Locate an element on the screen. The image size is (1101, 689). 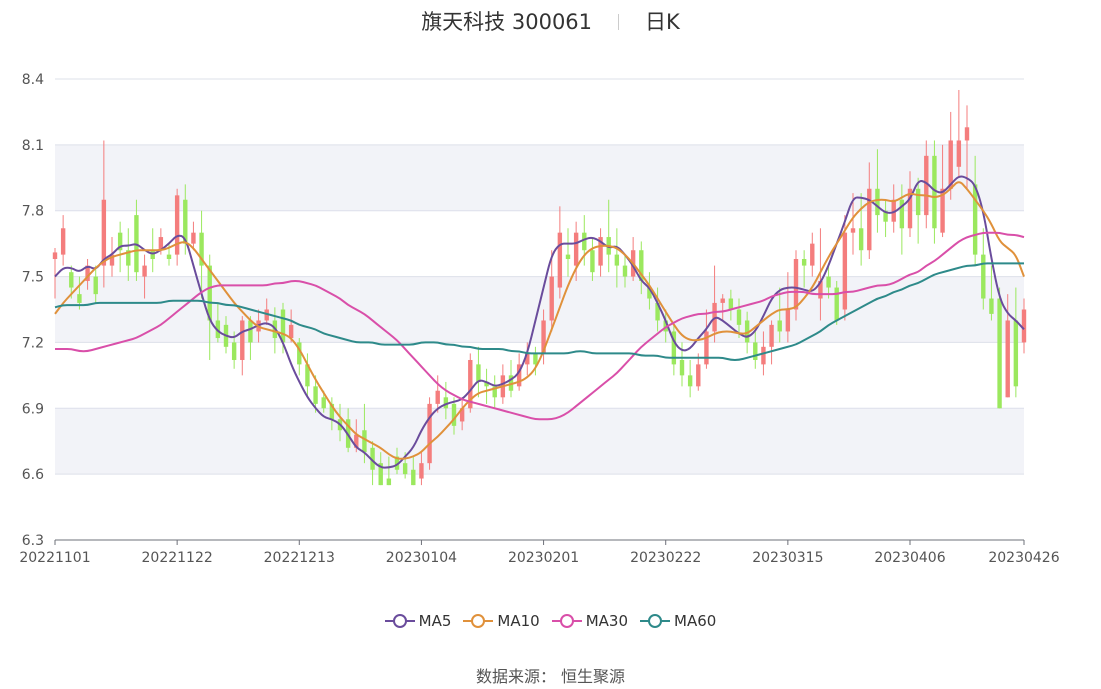
legend-item-ma10: MA10 is located at coordinates (501, 621).